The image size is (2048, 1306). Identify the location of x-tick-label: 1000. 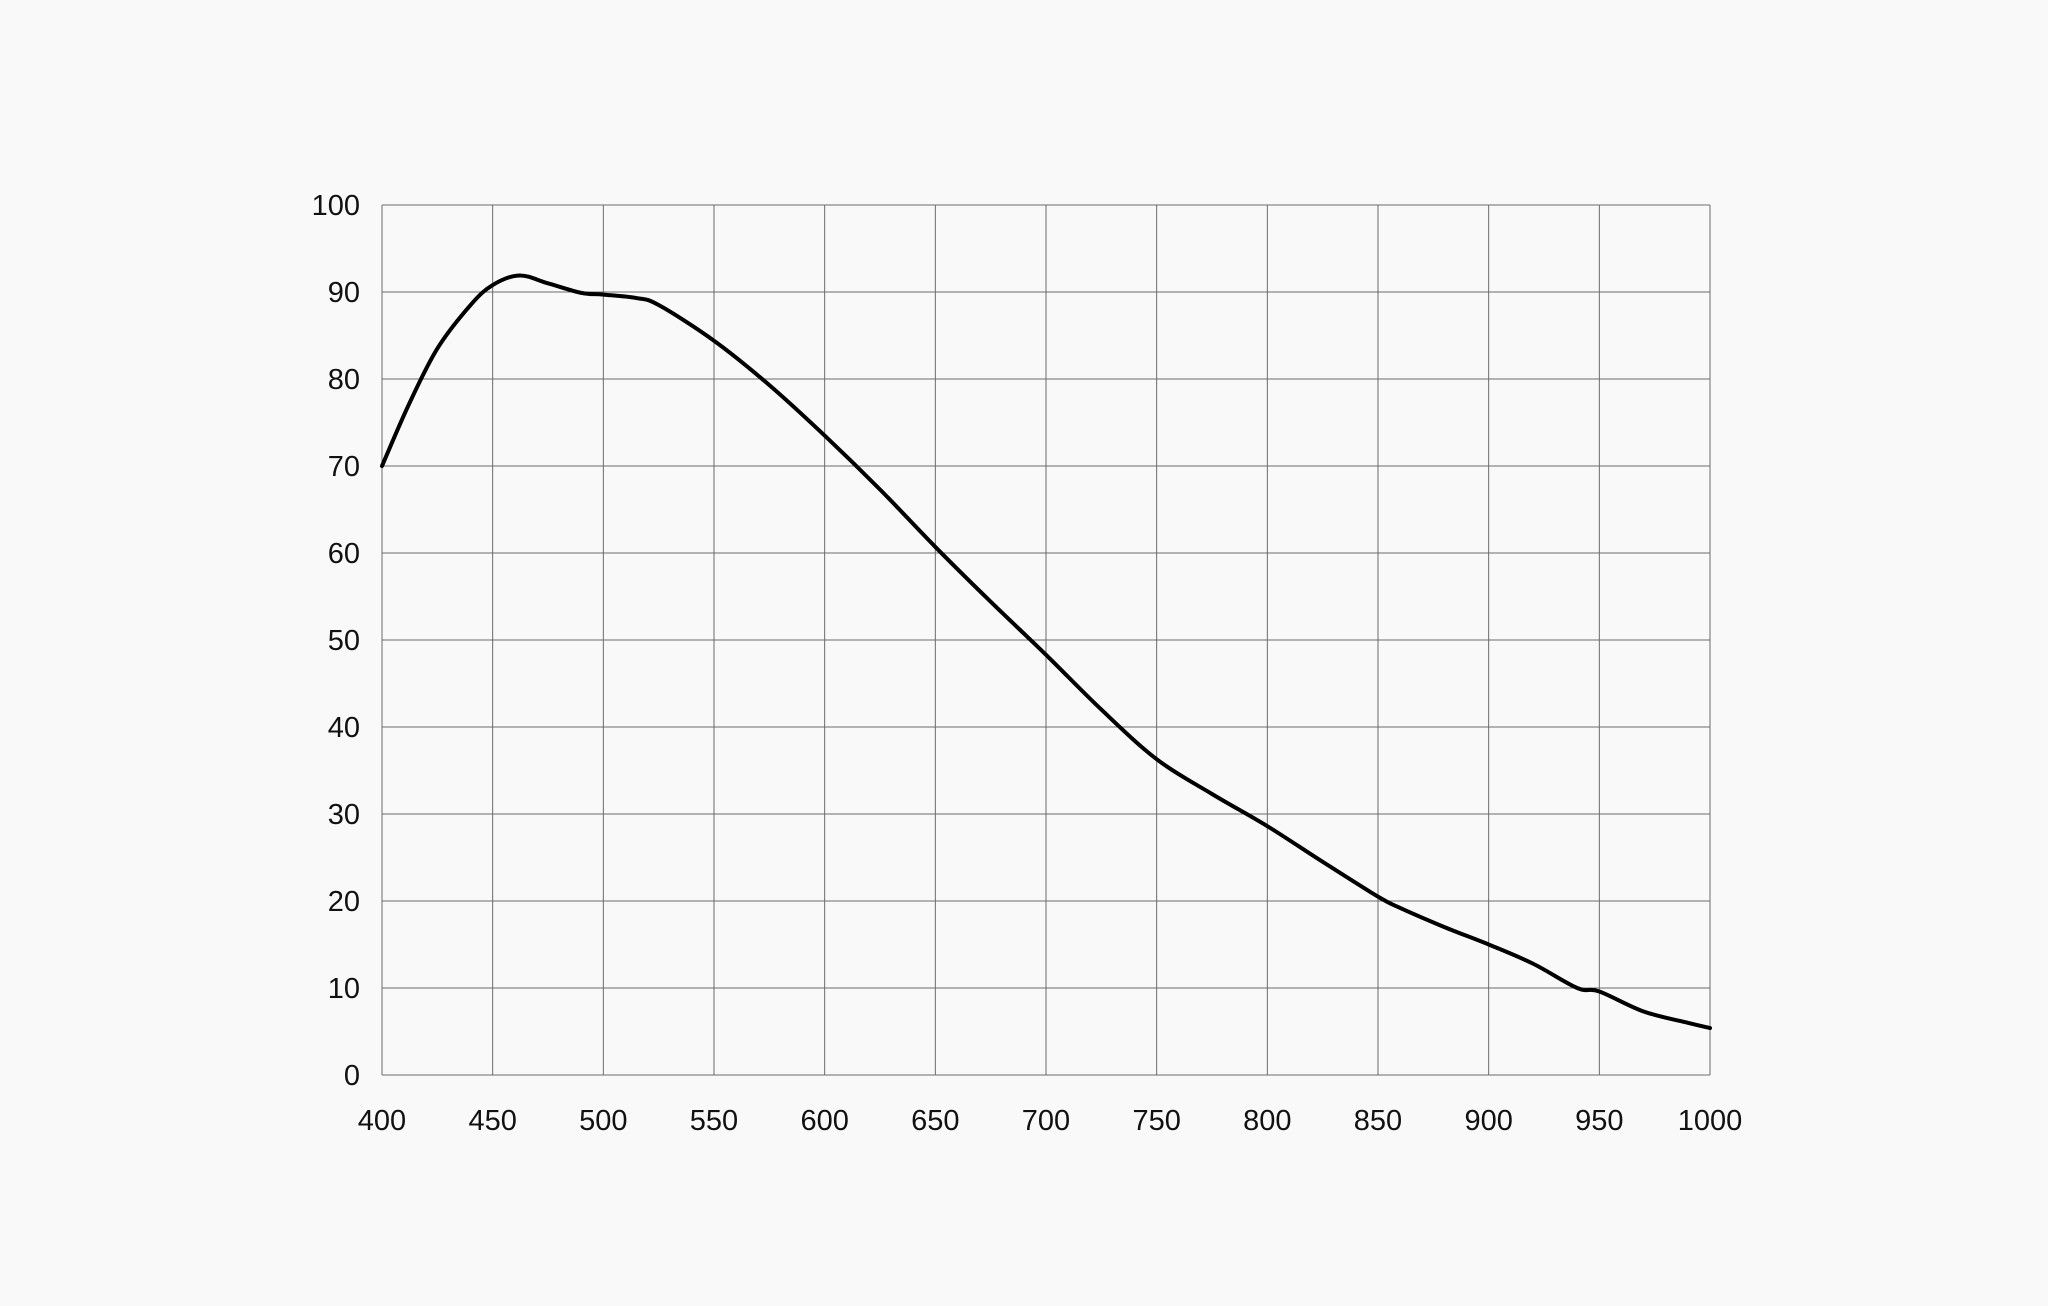
(1710, 1121).